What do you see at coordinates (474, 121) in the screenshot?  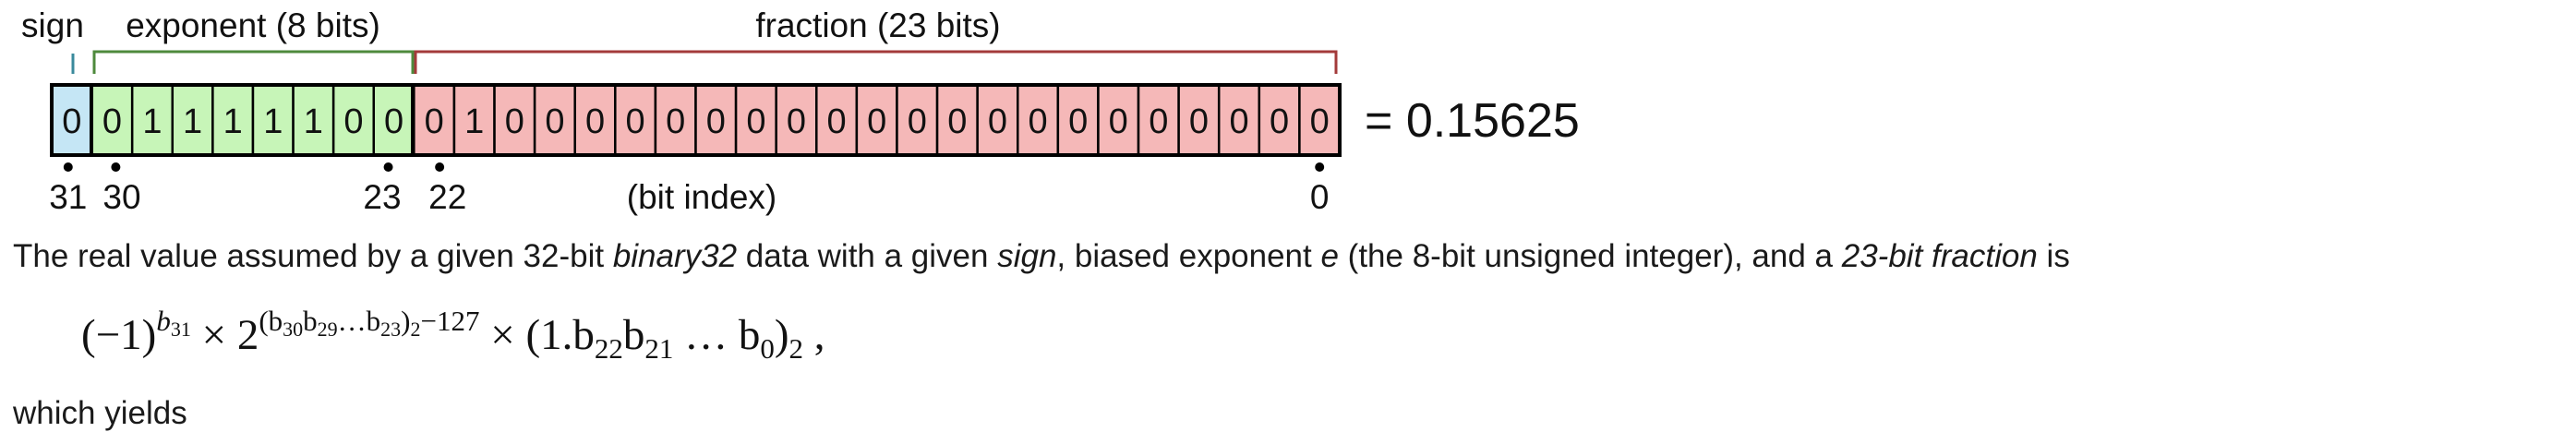 I see `bit-value-21: 1` at bounding box center [474, 121].